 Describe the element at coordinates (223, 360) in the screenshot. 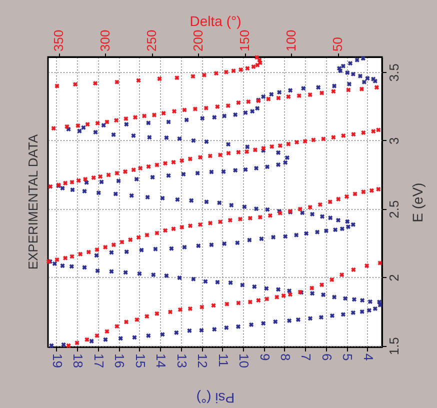

I see `x-tick-label: 11` at that location.